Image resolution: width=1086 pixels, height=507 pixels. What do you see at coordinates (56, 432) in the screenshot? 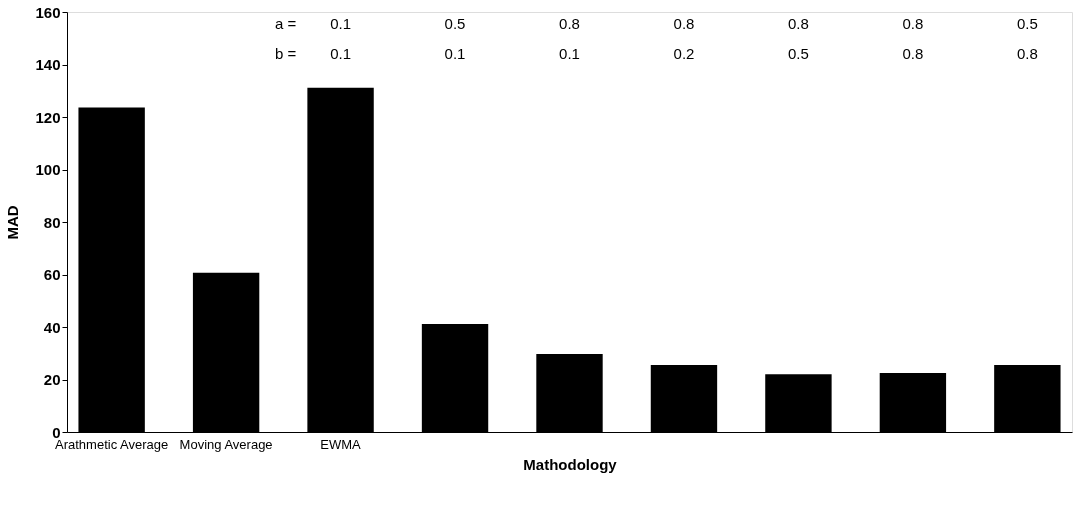
I see `y-tick-label: 0` at bounding box center [56, 432].